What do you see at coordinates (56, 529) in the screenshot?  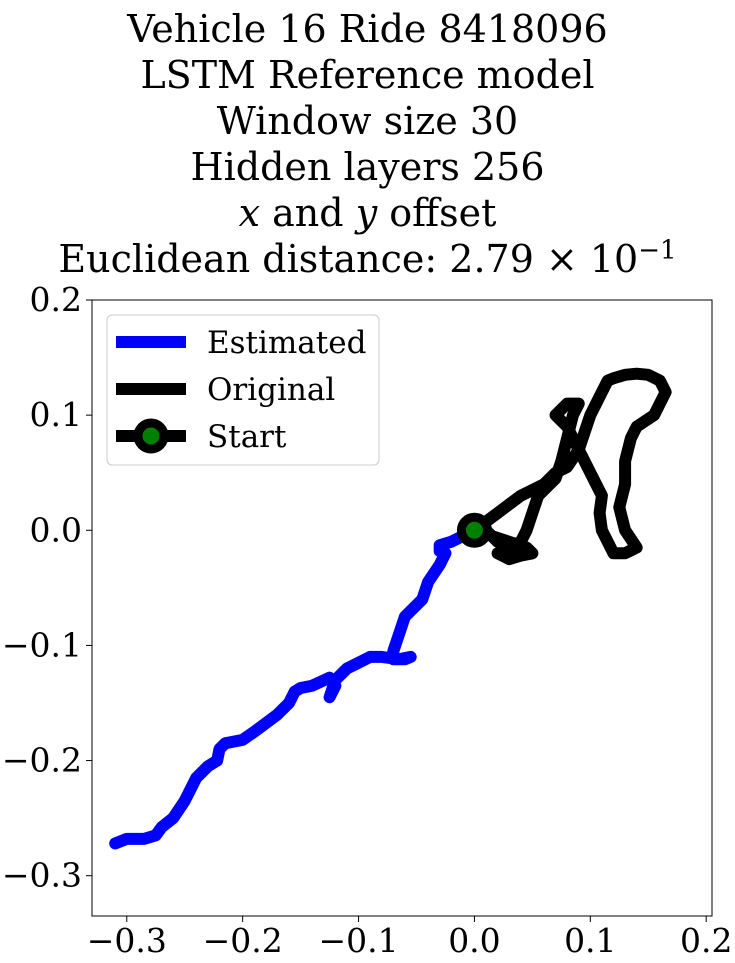 I see `y-tick-label: 0.0` at bounding box center [56, 529].